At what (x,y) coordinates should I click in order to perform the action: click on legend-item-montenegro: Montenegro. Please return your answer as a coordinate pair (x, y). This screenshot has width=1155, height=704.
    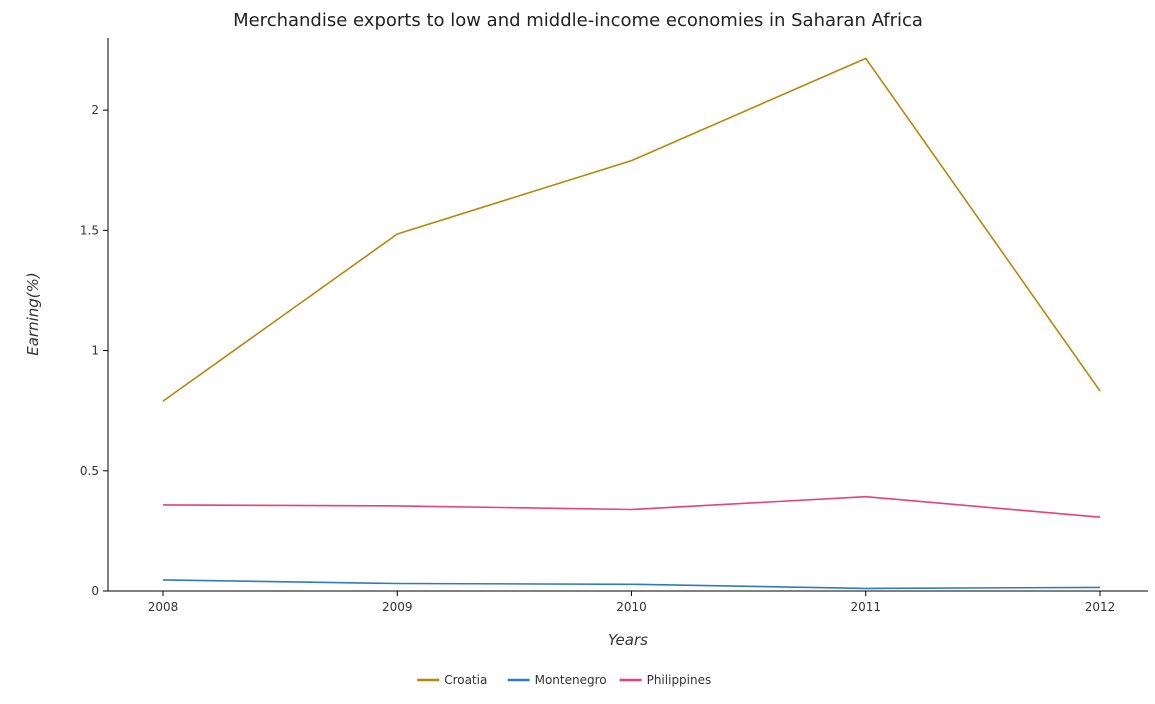
    Looking at the image, I should click on (557, 680).